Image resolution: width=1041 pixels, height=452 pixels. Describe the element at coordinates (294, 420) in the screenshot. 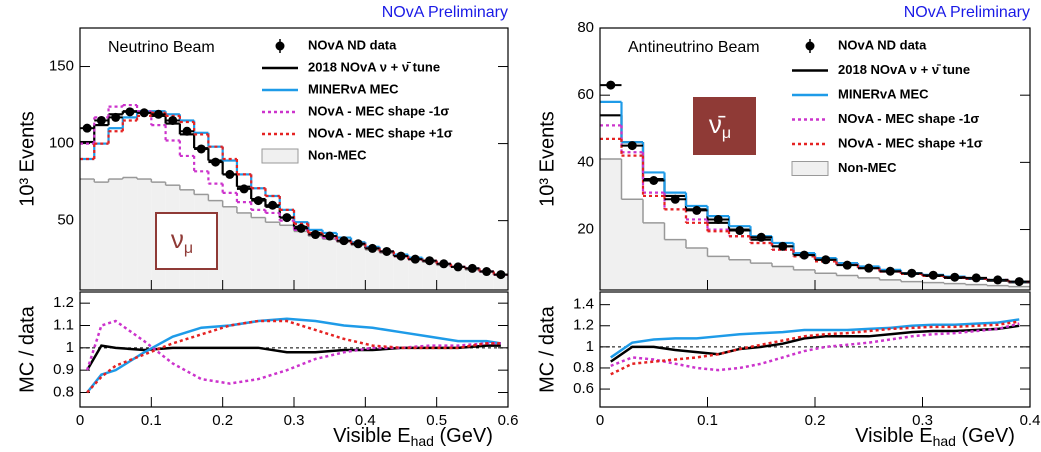

I see `x-tick-label: 0.3` at that location.